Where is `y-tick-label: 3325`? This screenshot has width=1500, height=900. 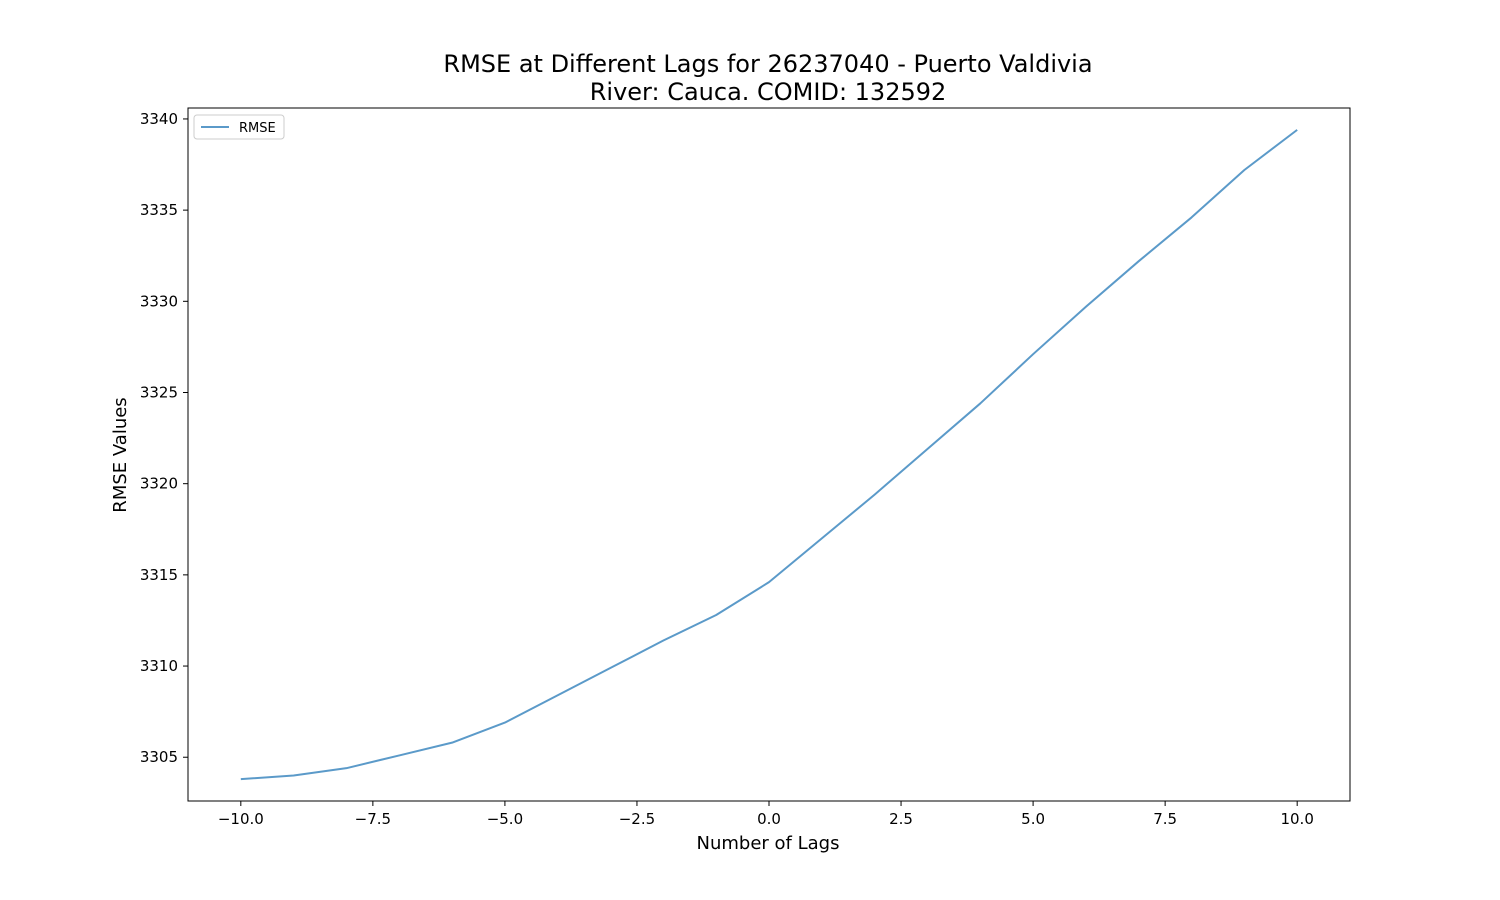
y-tick-label: 3325 is located at coordinates (159, 392).